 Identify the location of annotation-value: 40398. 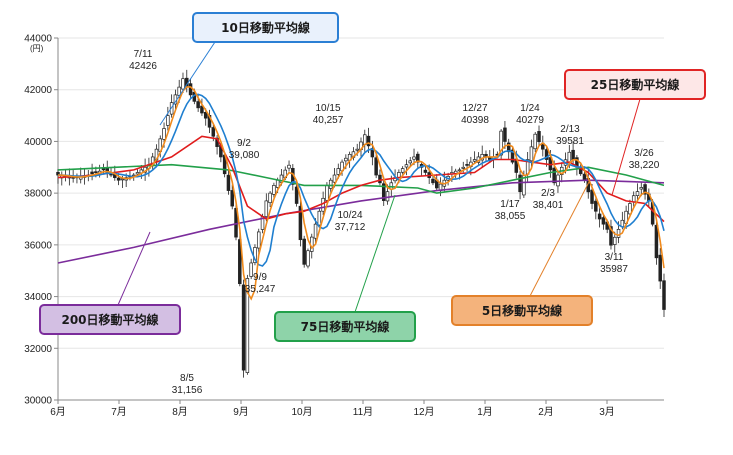
(475, 120).